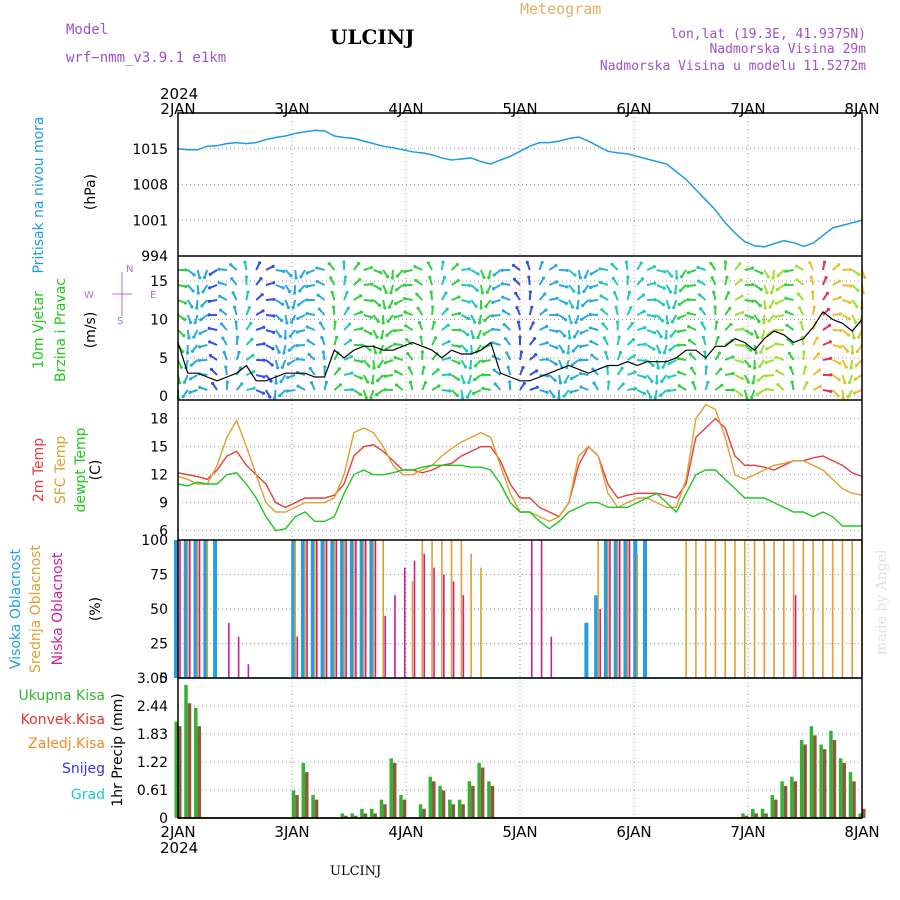 The height and width of the screenshot is (900, 900). I want to click on cloud-axis-label: Srednja Oblacnost, so click(36, 609).